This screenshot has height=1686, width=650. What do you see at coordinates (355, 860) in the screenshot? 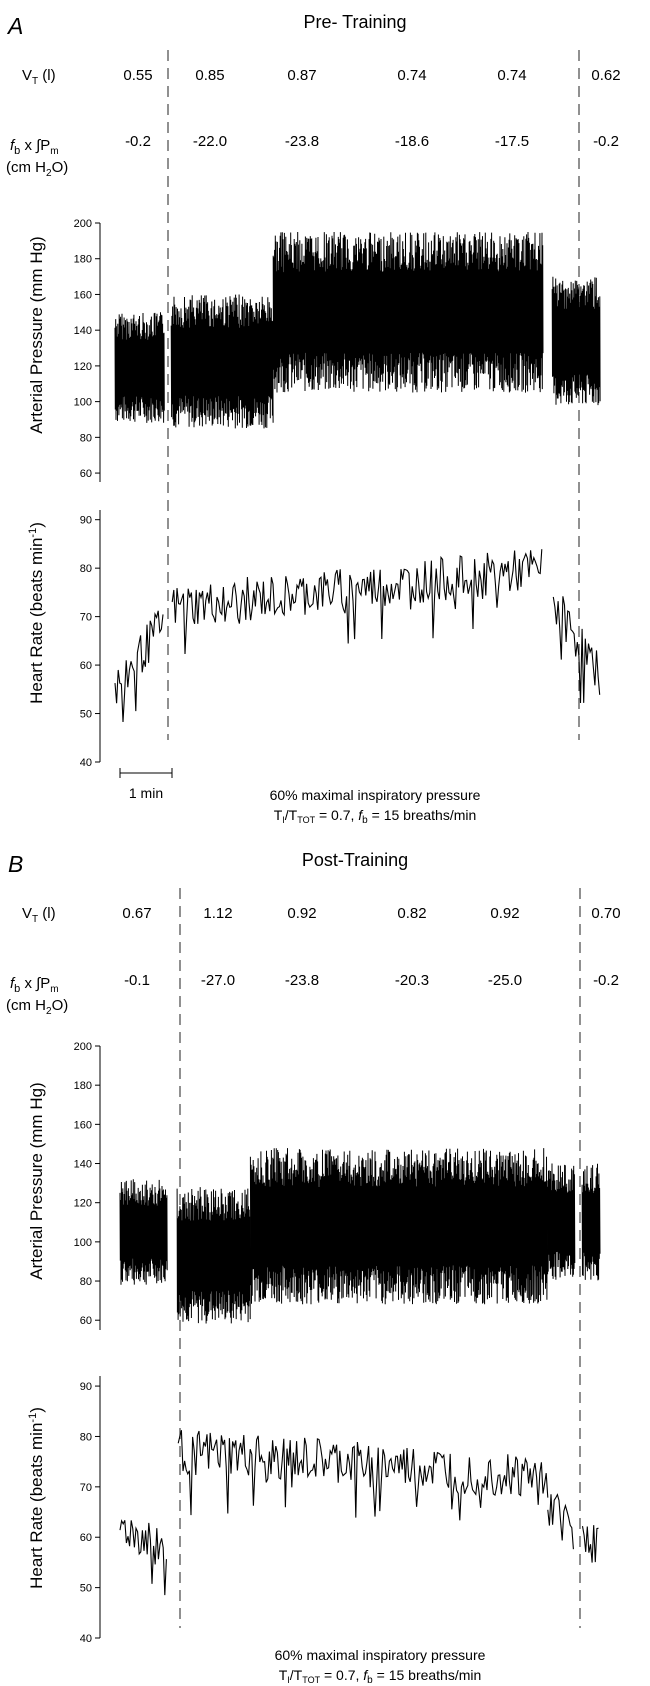
I see `panel-title: Post-Training` at bounding box center [355, 860].